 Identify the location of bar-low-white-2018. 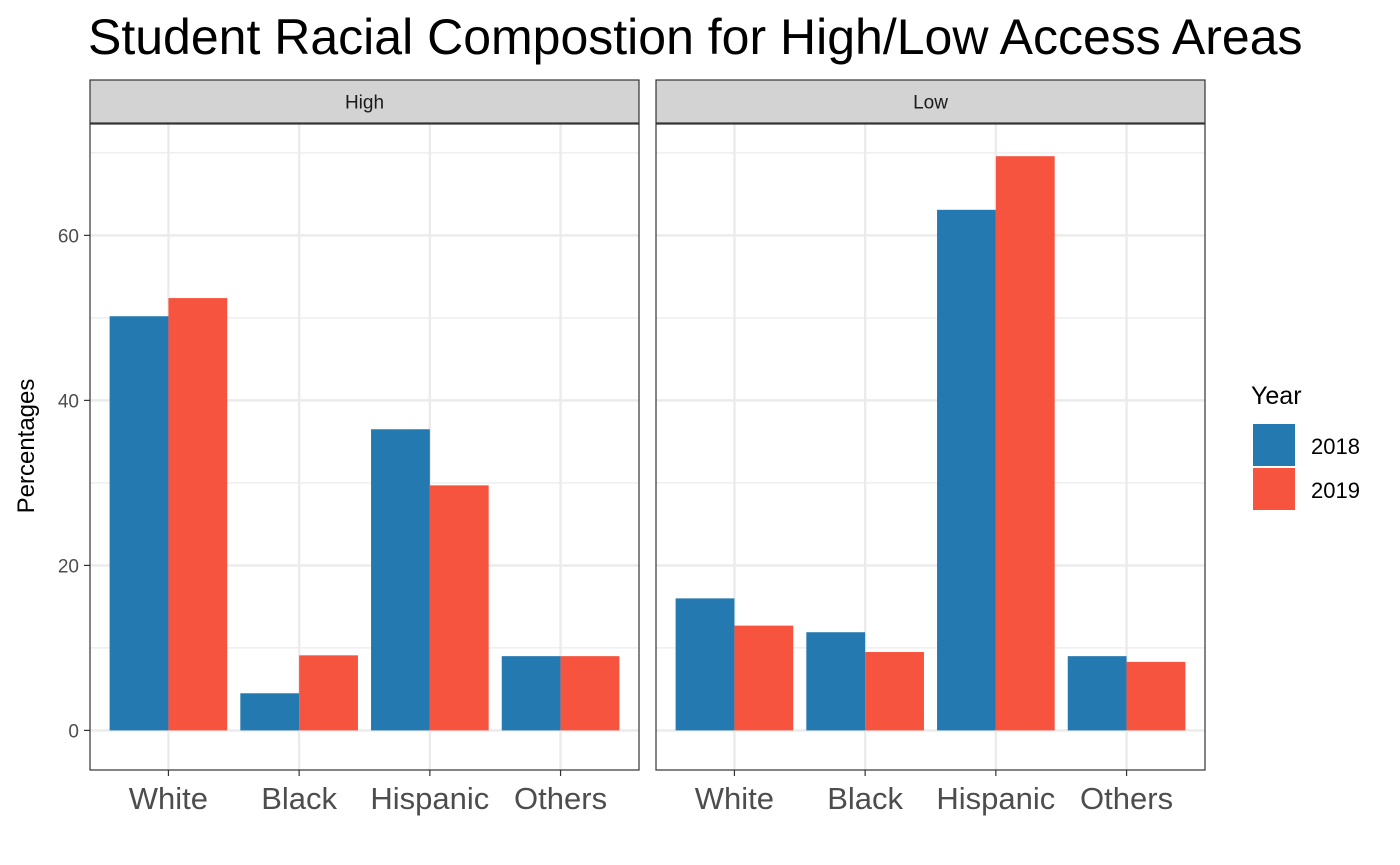
(705, 664).